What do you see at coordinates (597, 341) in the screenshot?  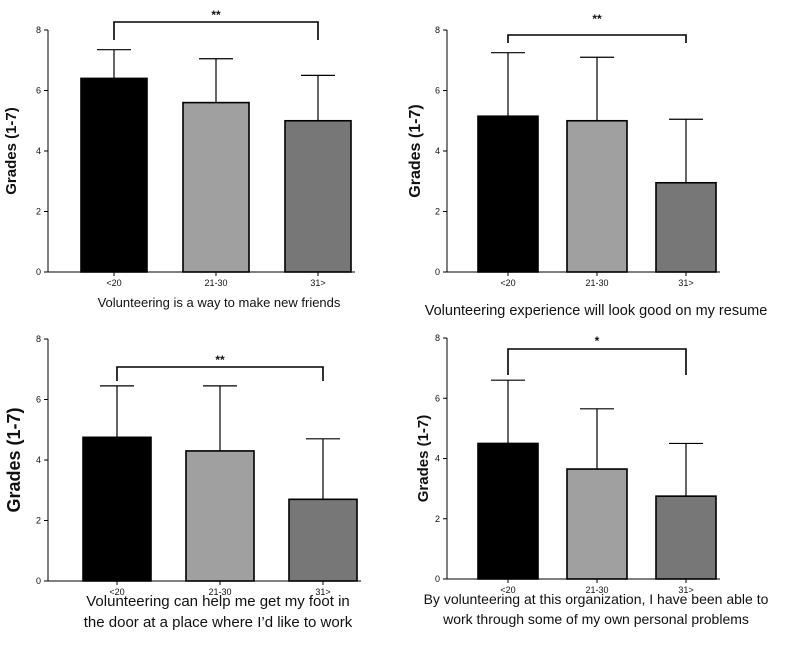 I see `significance-label: *` at bounding box center [597, 341].